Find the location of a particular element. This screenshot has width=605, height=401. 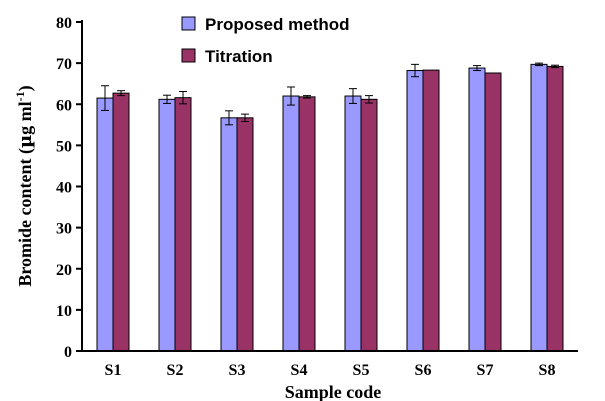

y-tick-label: 70 is located at coordinates (64, 64).